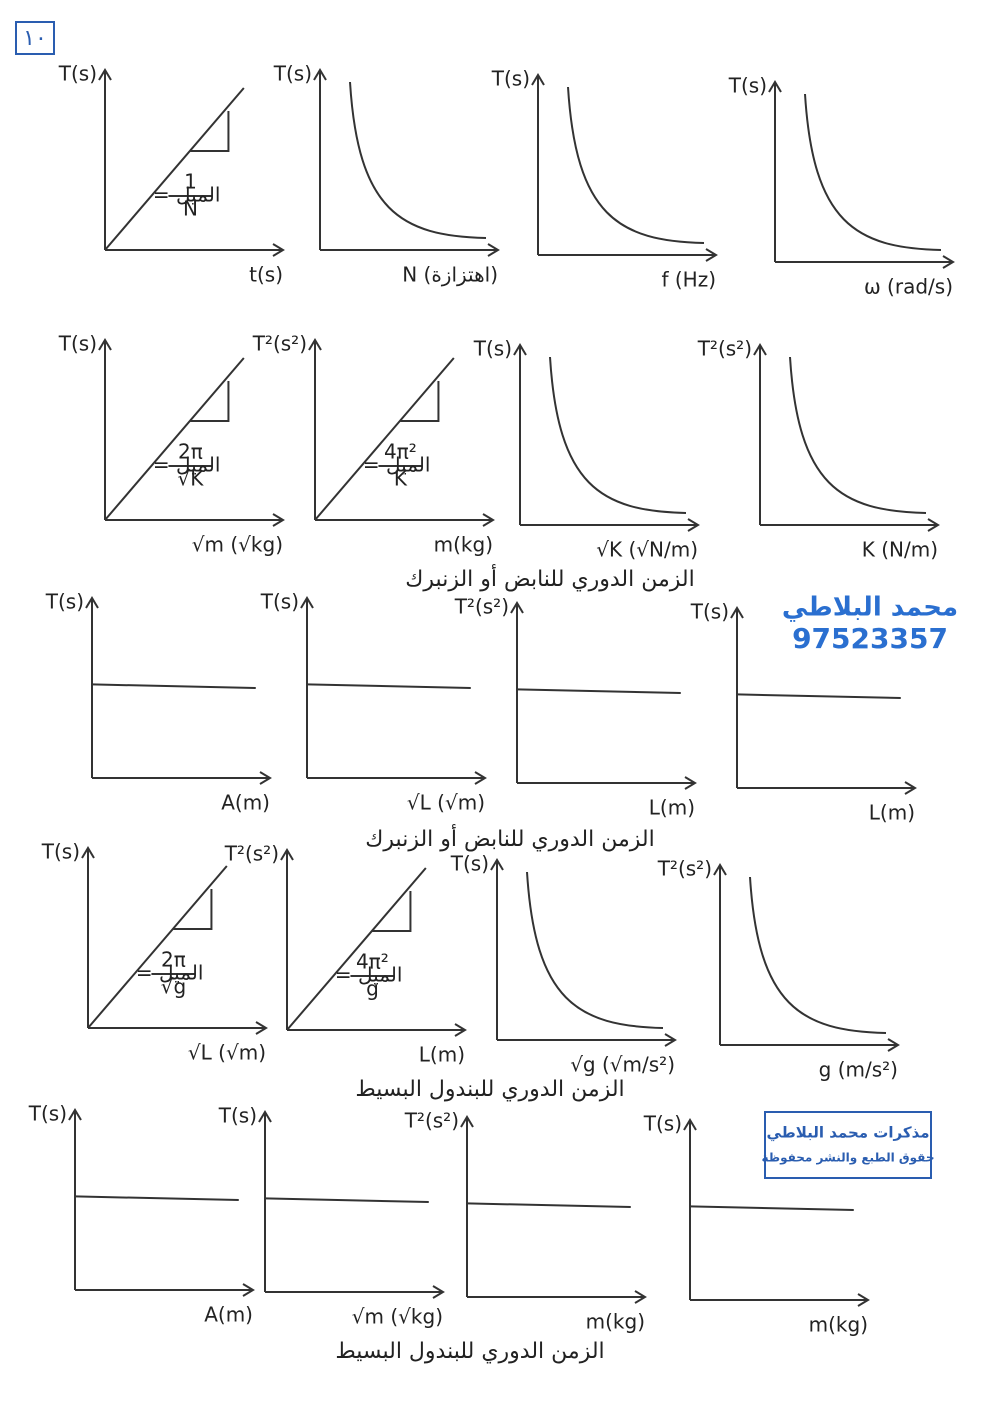  Describe the element at coordinates (858, 1070) in the screenshot. I see `x-axis-label: g (m/s²)` at that location.